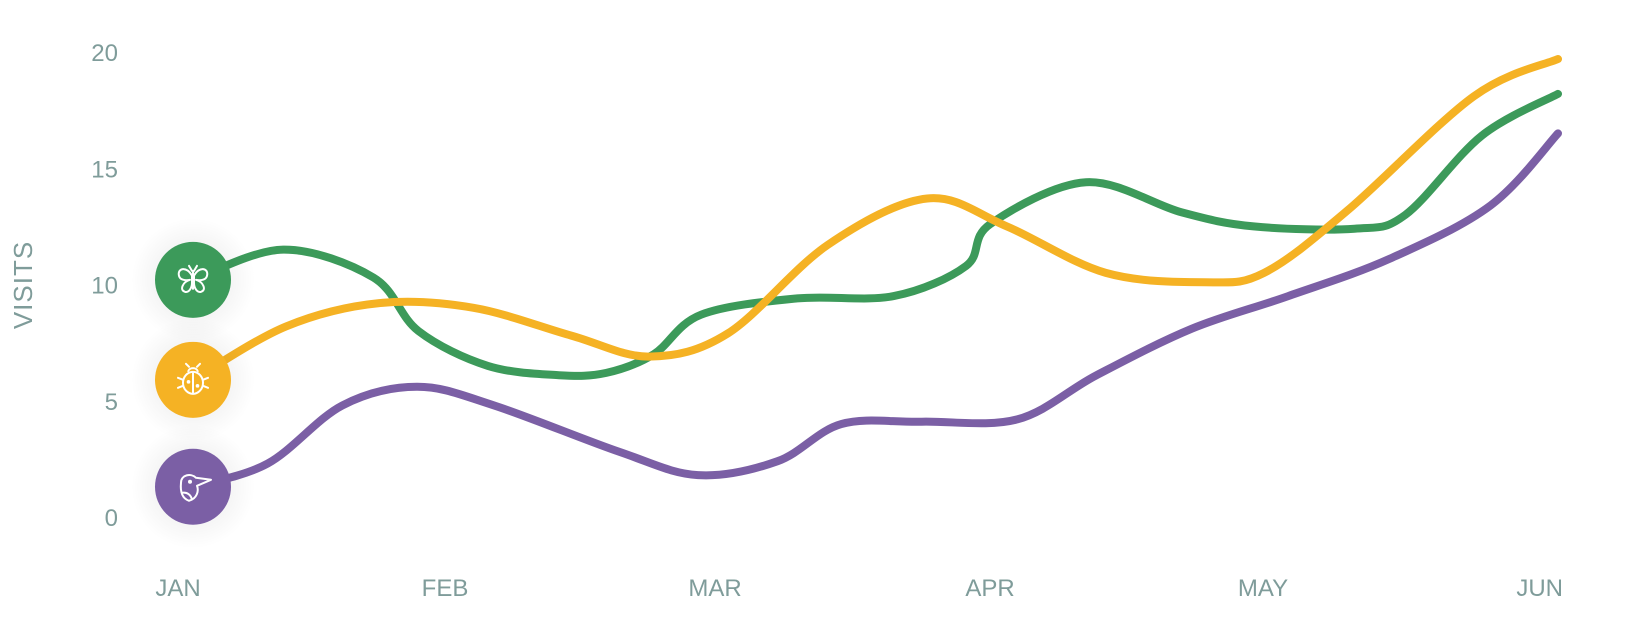 Image resolution: width=1645 pixels, height=636 pixels. Describe the element at coordinates (195, 488) in the screenshot. I see `bird-icon` at that location.